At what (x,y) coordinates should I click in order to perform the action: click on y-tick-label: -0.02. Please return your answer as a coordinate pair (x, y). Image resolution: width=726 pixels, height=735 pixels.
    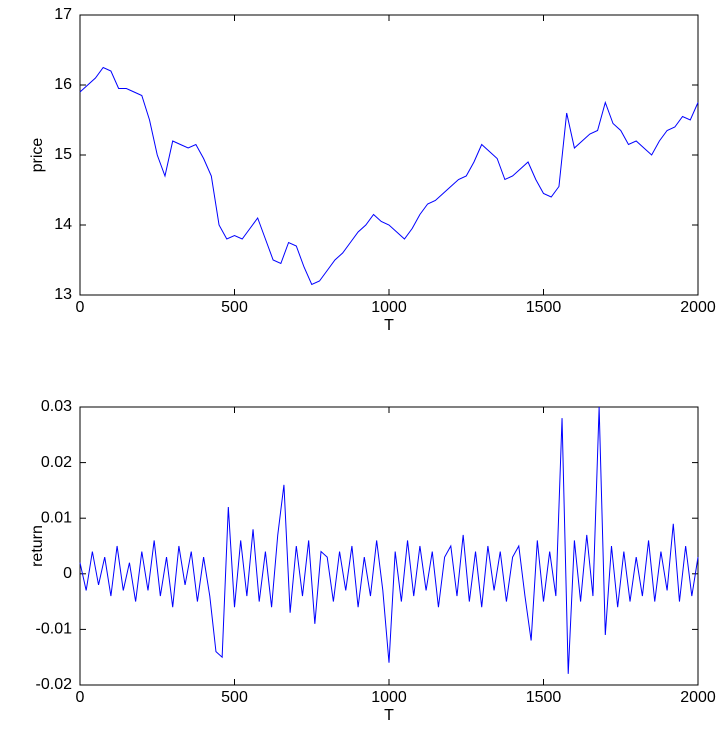
    Looking at the image, I should click on (54, 684).